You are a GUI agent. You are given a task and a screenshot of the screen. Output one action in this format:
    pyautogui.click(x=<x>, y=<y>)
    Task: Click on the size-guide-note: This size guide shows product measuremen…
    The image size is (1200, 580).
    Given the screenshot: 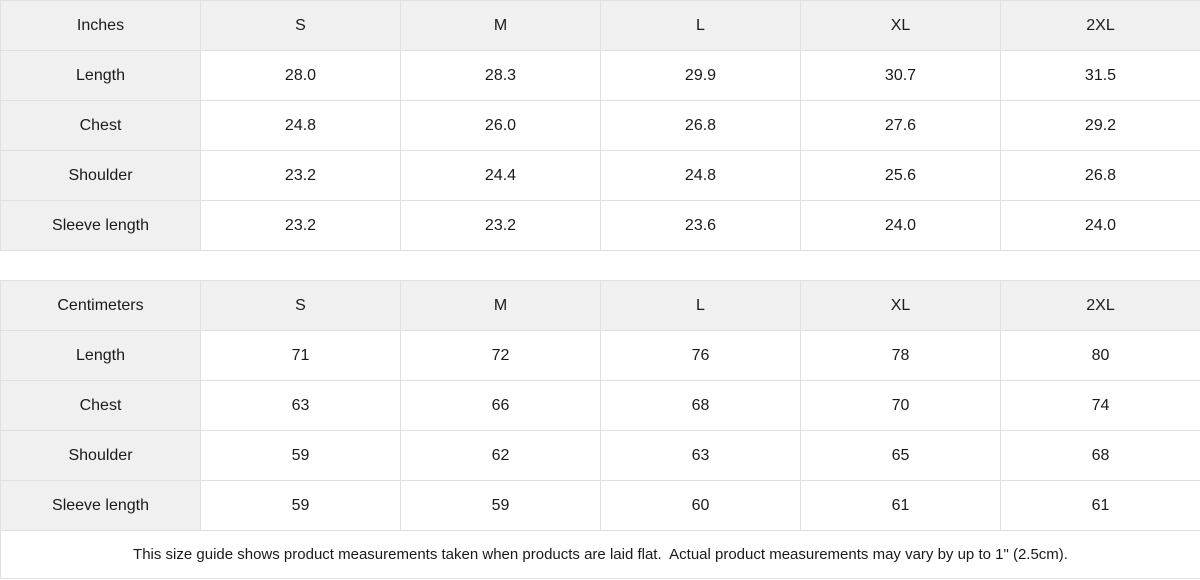 What is the action you would take?
    pyautogui.click(x=600, y=554)
    